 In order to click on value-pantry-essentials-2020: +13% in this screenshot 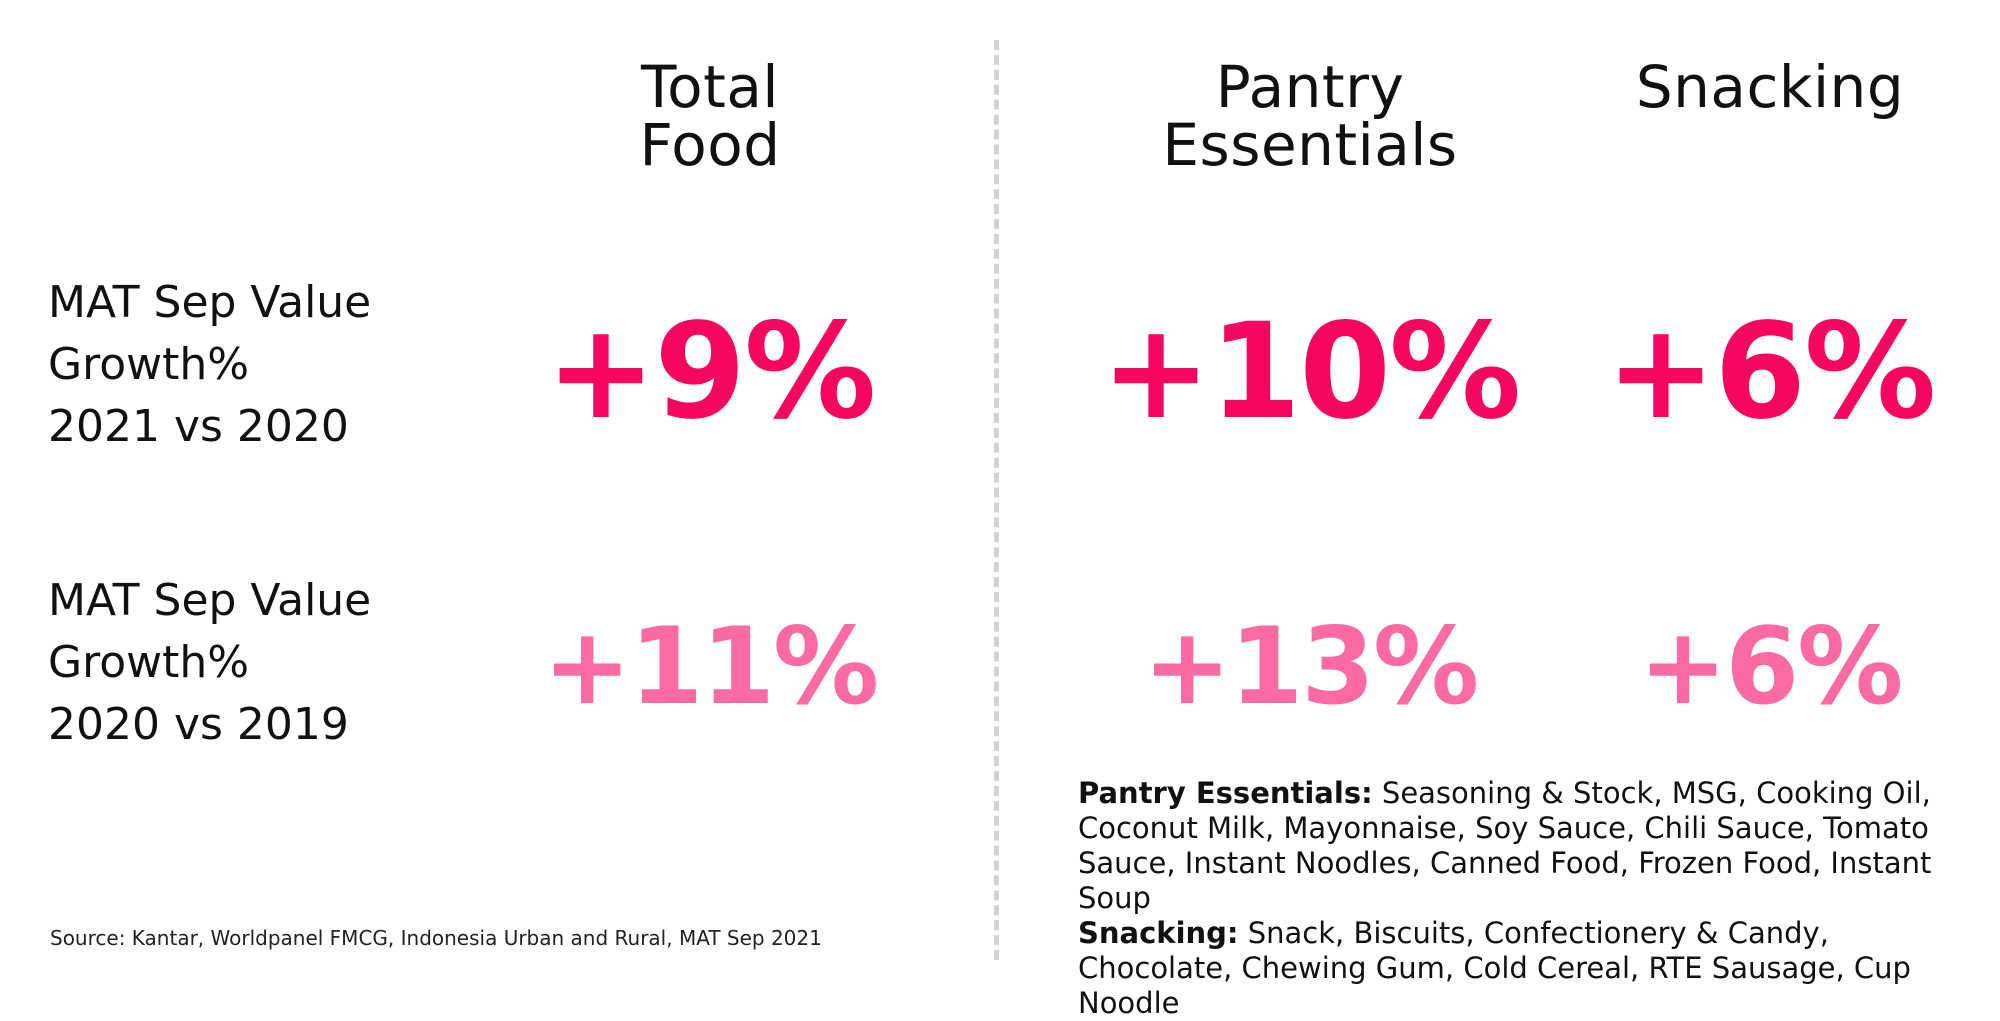, I will do `click(1311, 666)`.